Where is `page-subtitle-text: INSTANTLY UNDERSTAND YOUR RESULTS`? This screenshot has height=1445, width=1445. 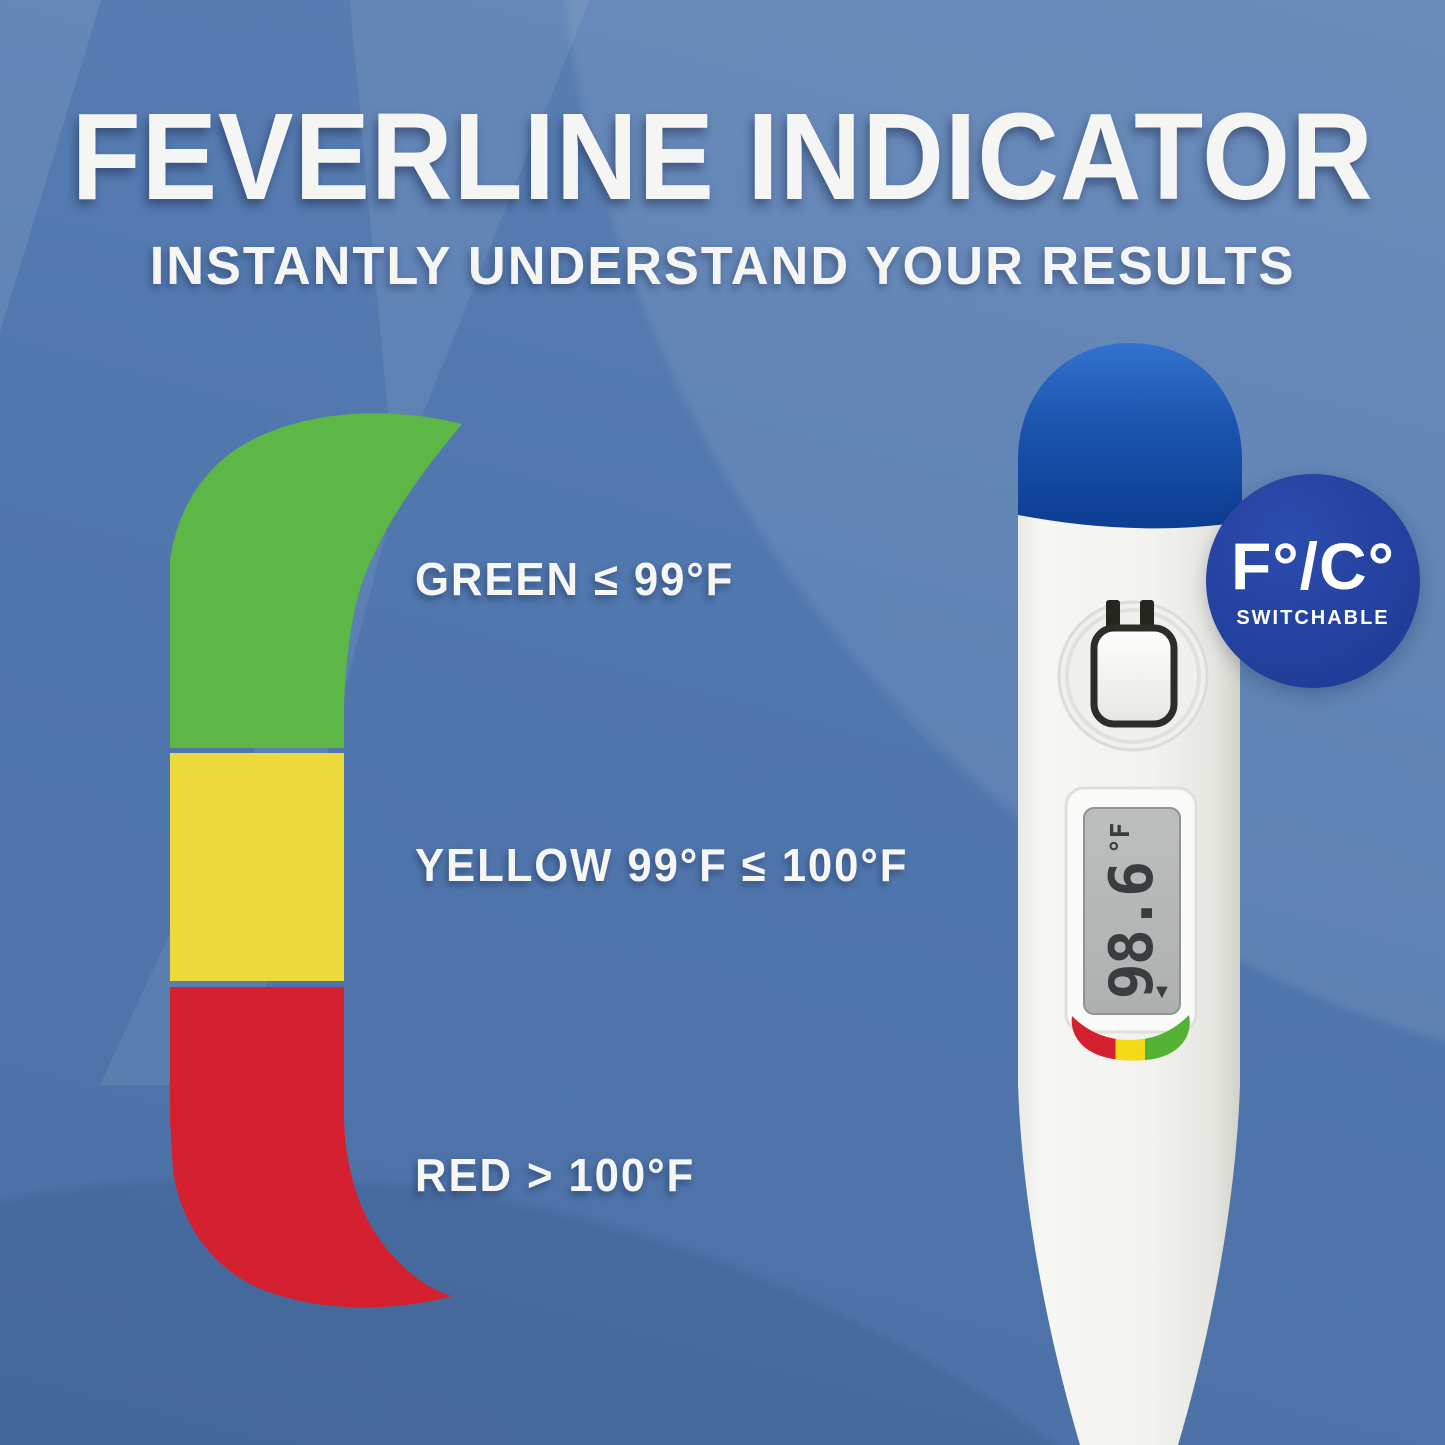
page-subtitle-text: INSTANTLY UNDERSTAND YOUR RESULTS is located at coordinates (722, 266).